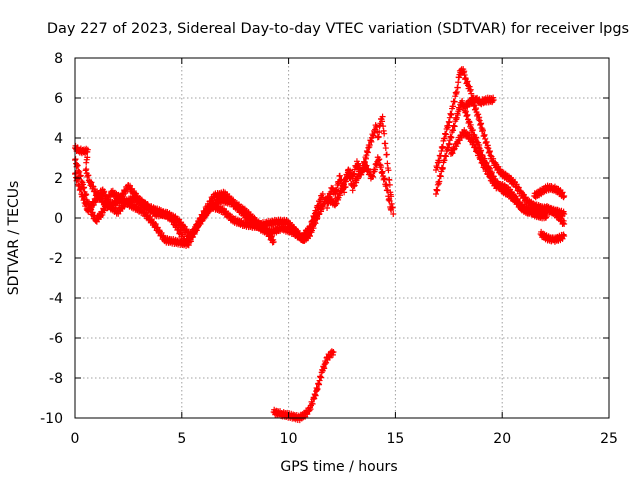 The width and height of the screenshot is (640, 480). What do you see at coordinates (58, 179) in the screenshot?
I see `y-tick-label: 2` at bounding box center [58, 179].